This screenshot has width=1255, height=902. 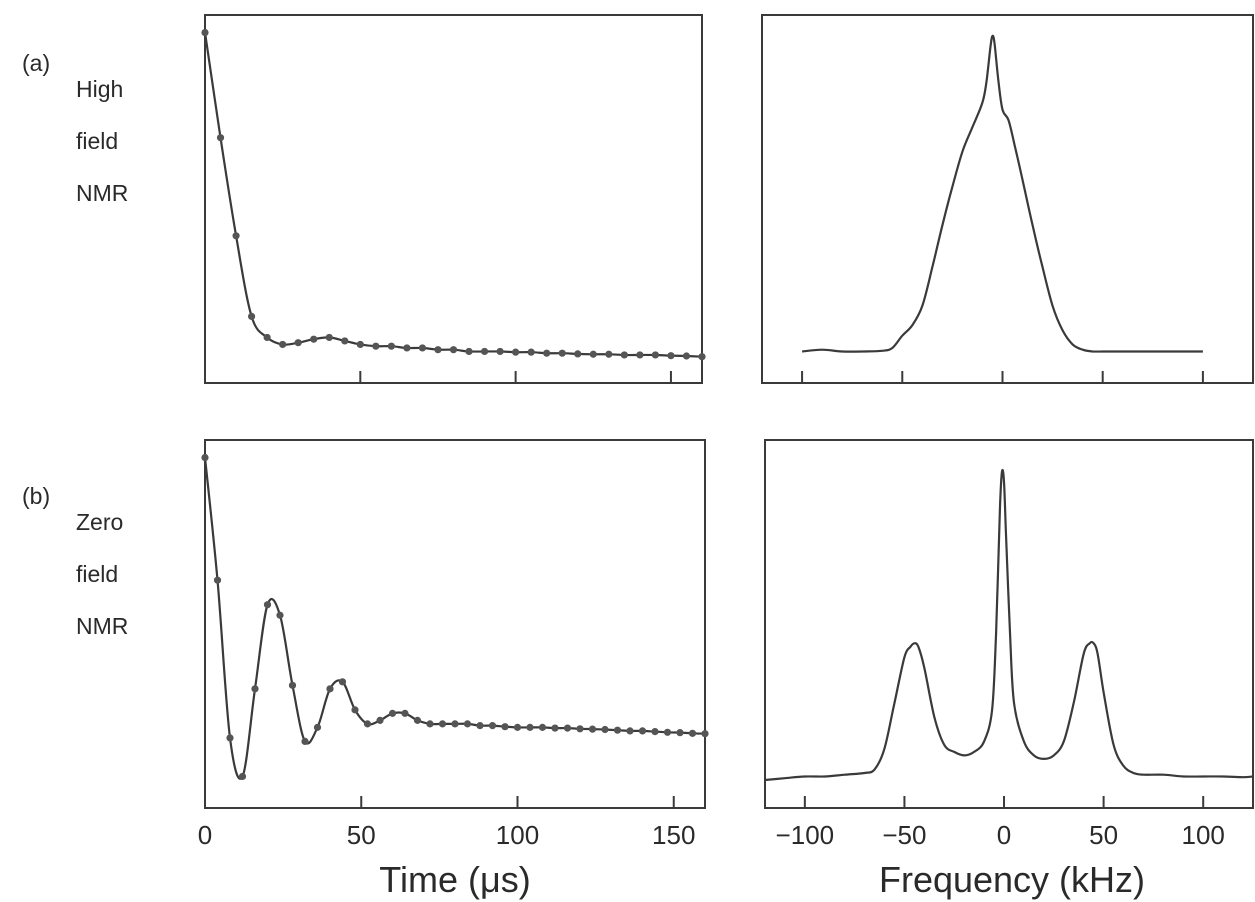 I want to click on x-tick-label: 150, so click(x=673, y=835).